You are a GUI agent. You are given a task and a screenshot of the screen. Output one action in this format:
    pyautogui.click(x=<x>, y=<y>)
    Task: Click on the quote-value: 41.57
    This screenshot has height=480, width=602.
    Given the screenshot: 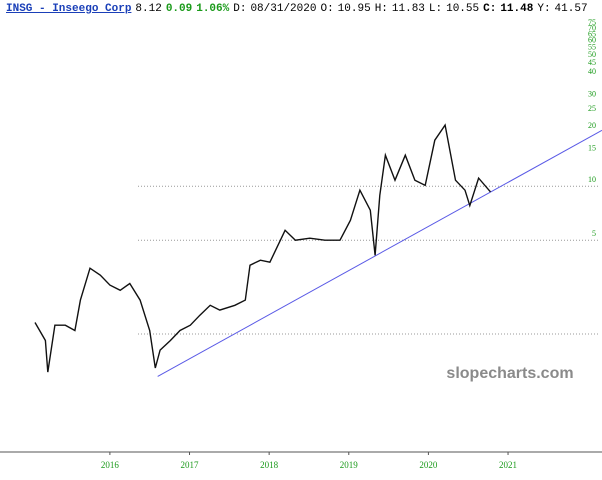 What is the action you would take?
    pyautogui.click(x=571, y=9)
    